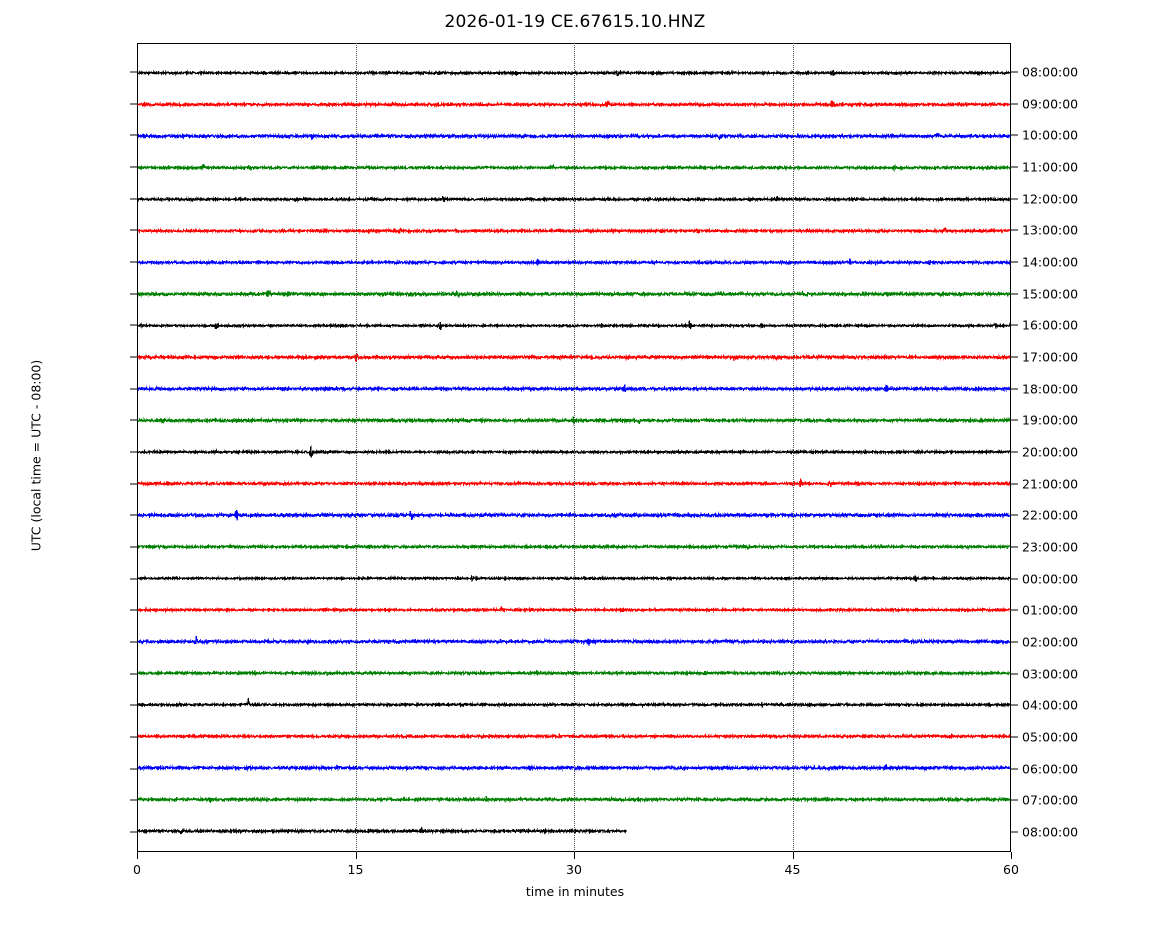 The width and height of the screenshot is (1150, 950). I want to click on y-tick-label-right: 12:00:00, so click(1050, 199).